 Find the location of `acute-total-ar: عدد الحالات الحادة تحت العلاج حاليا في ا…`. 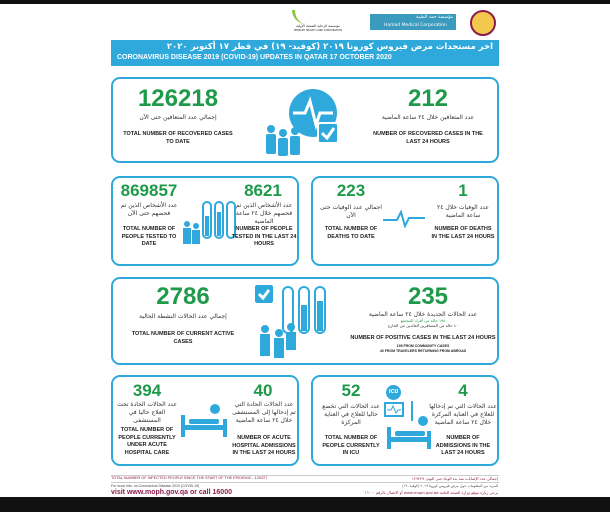

acute-total-ar: عدد الحالات الحادة تحت العلاج حاليا في ا… is located at coordinates (147, 412).